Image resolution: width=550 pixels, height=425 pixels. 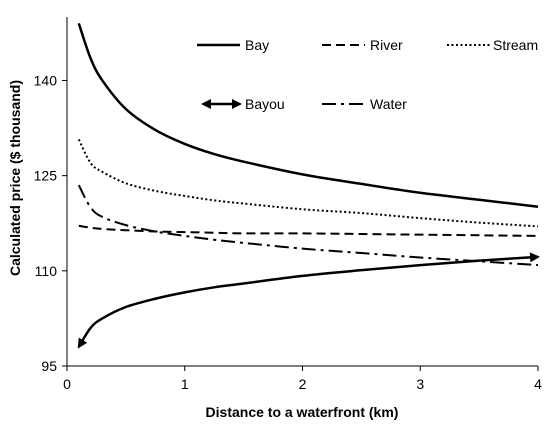 I want to click on legend-label-bayou: Bayou, so click(x=265, y=104).